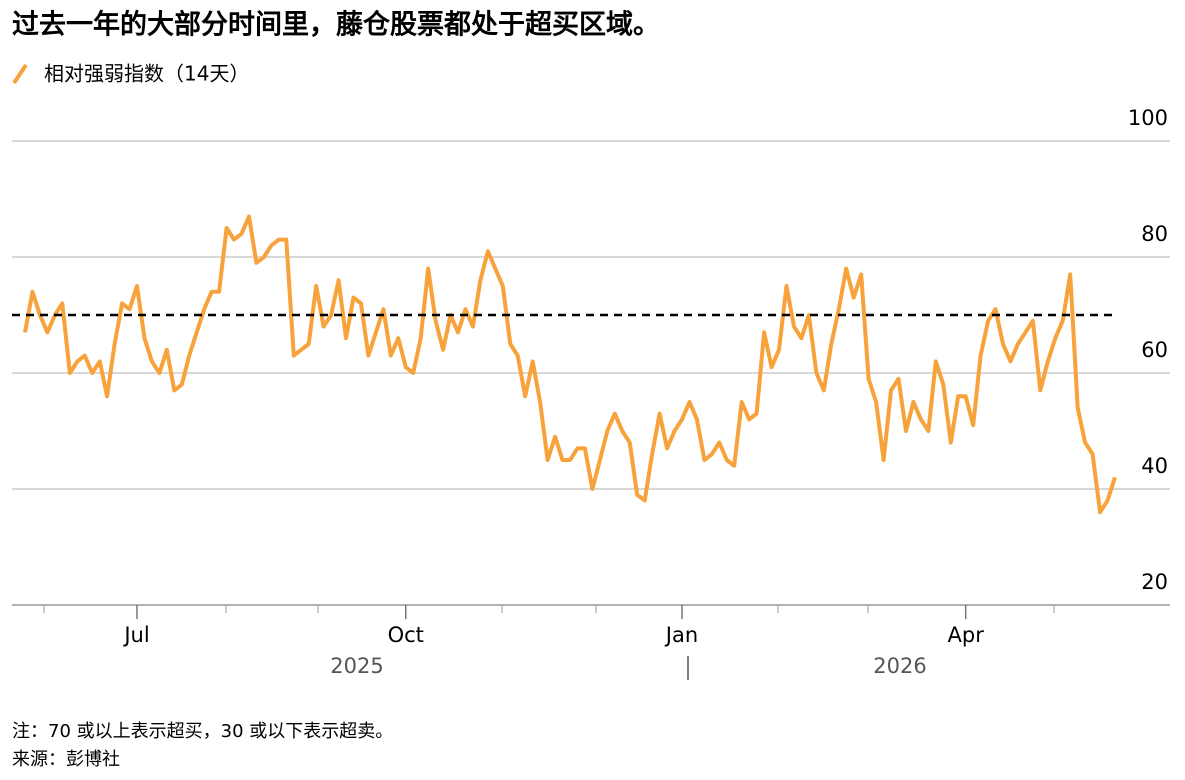 This screenshot has height=780, width=1185. What do you see at coordinates (202, 731) in the screenshot?
I see `note: 注：70 或以上表示超买，30 或以下表示超卖。` at bounding box center [202, 731].